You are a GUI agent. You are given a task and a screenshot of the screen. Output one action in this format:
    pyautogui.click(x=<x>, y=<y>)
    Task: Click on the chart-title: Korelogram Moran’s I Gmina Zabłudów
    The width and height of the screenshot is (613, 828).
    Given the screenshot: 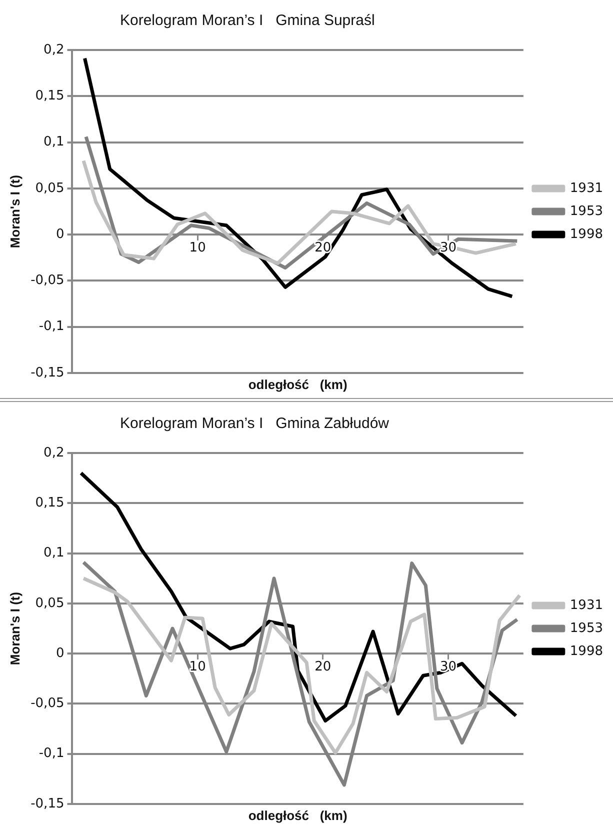 What is the action you would take?
    pyautogui.click(x=255, y=423)
    